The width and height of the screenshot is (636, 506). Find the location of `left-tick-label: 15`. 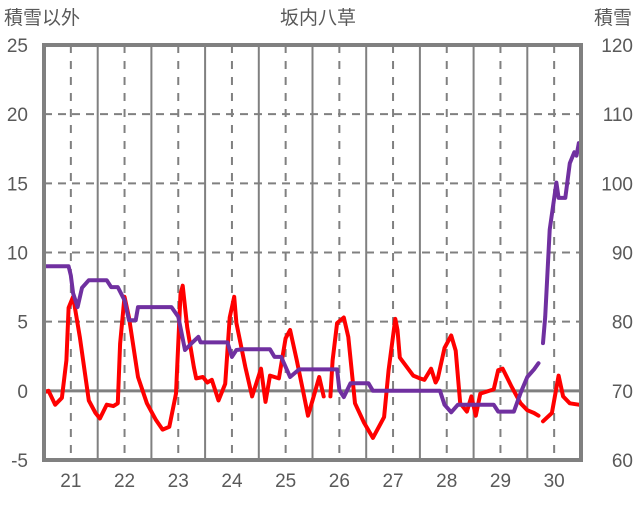

left-tick-label: 15 is located at coordinates (17, 184).